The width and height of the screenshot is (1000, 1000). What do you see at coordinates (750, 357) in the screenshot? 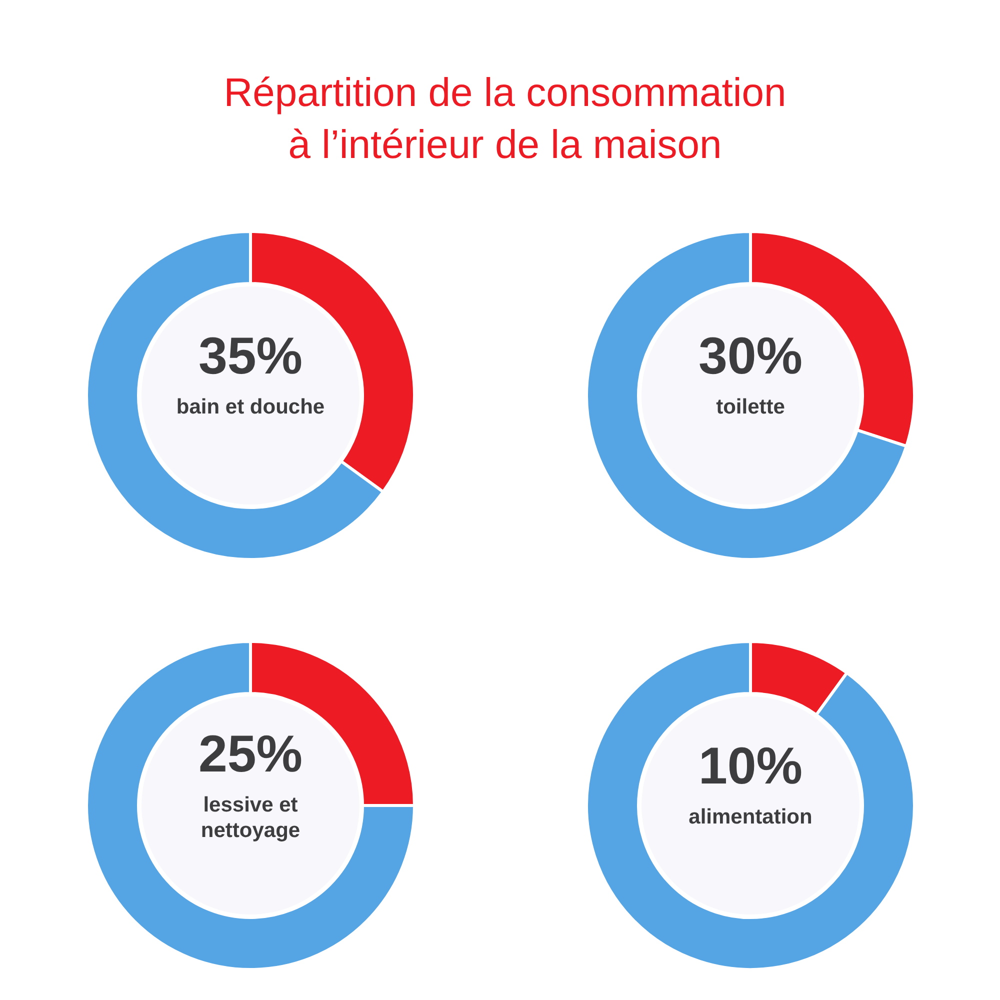
I see `data-label: 30%` at bounding box center [750, 357].